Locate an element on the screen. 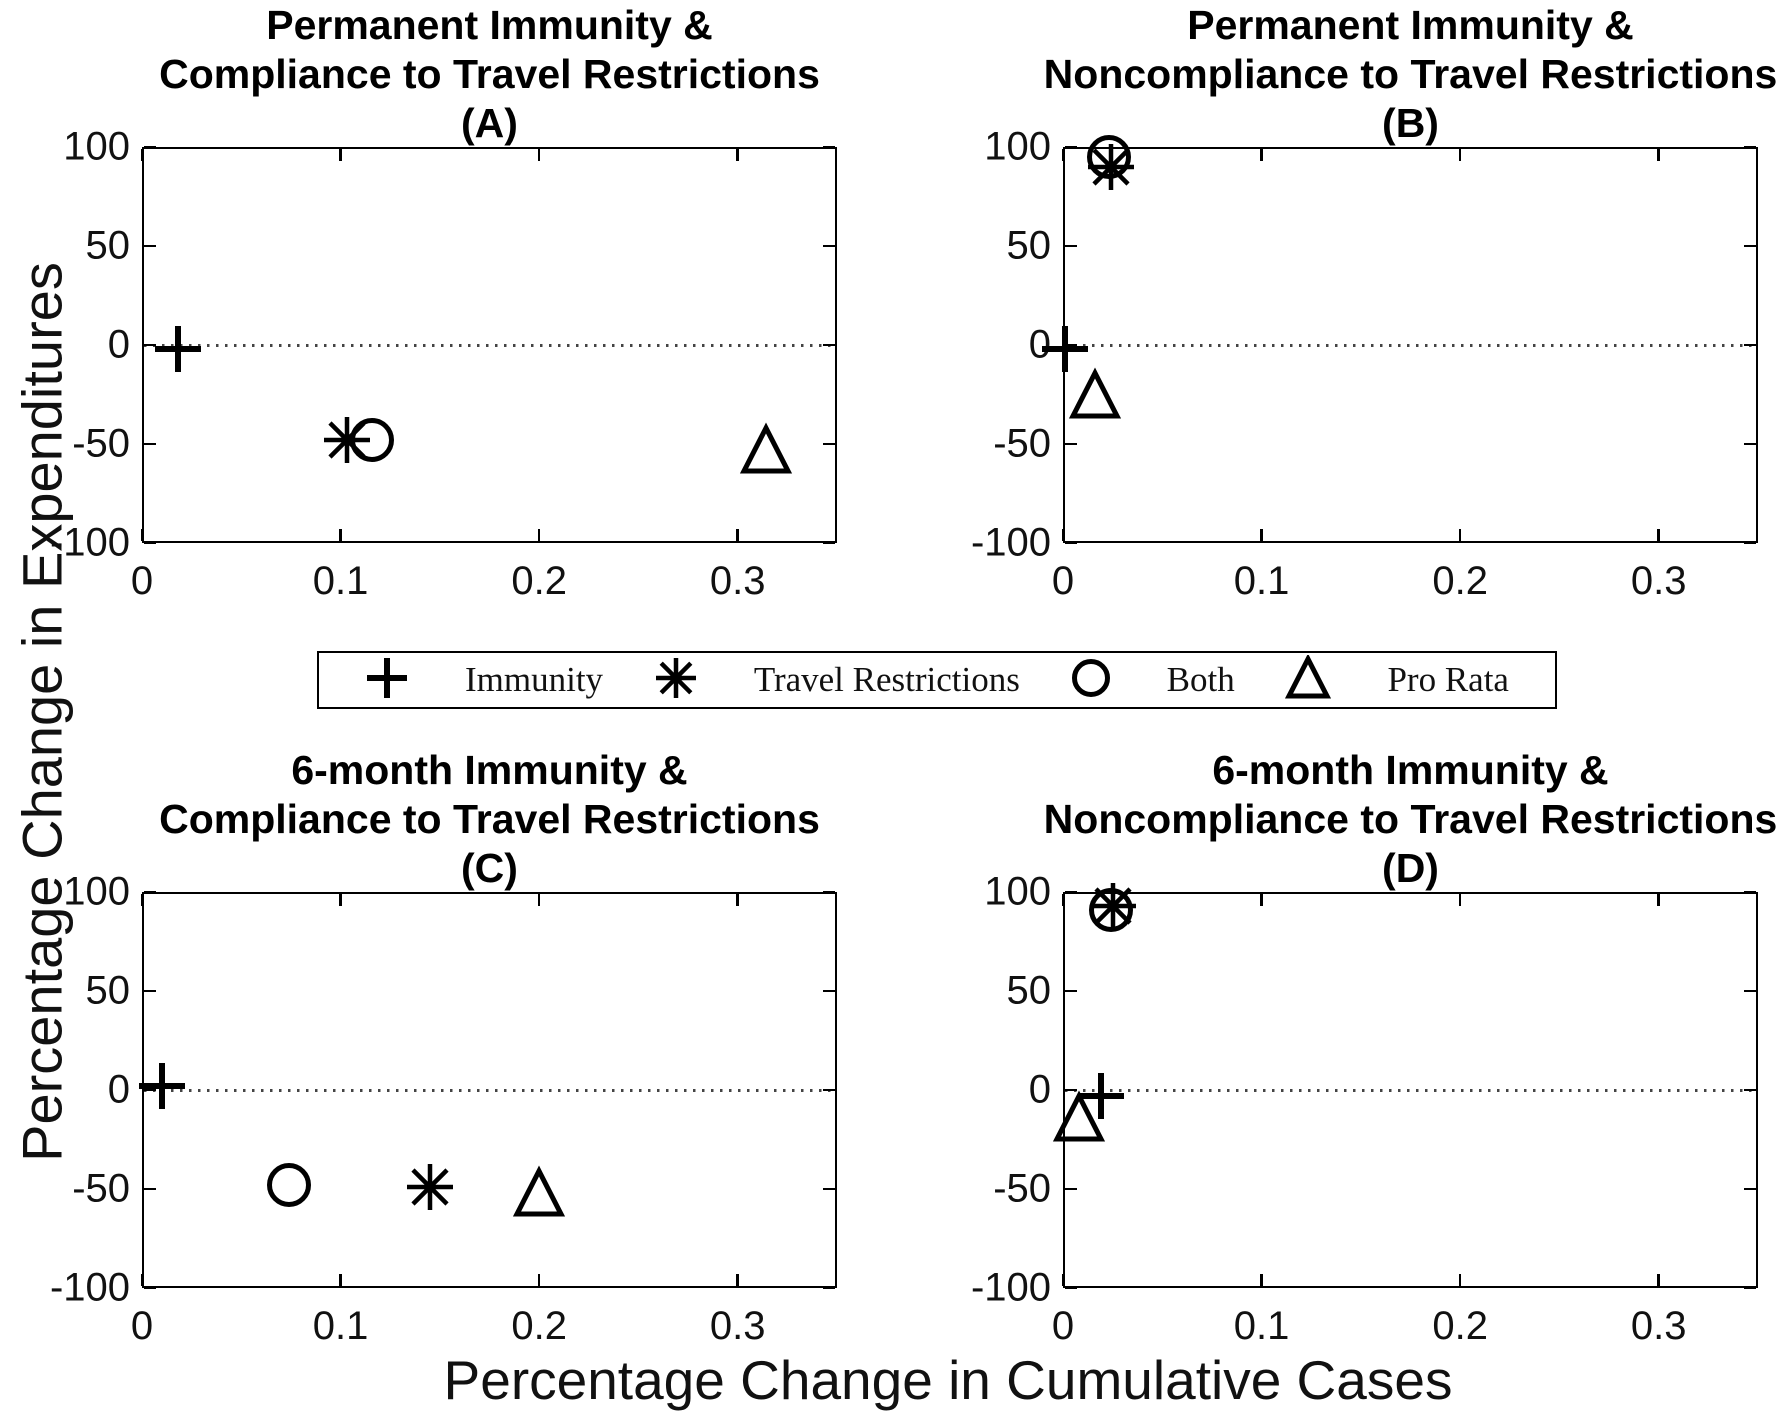  panel-B-ytick-label: -100 is located at coordinates (1010, 542).